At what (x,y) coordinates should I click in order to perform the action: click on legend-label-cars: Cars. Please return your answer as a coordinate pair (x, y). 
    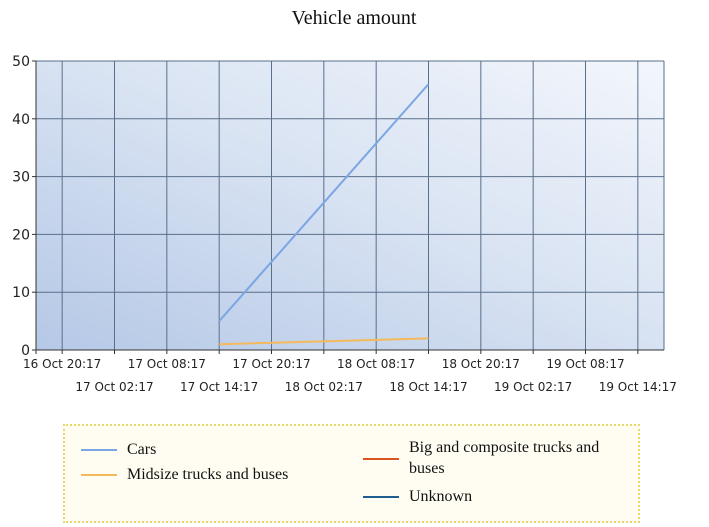
    Looking at the image, I should click on (142, 449).